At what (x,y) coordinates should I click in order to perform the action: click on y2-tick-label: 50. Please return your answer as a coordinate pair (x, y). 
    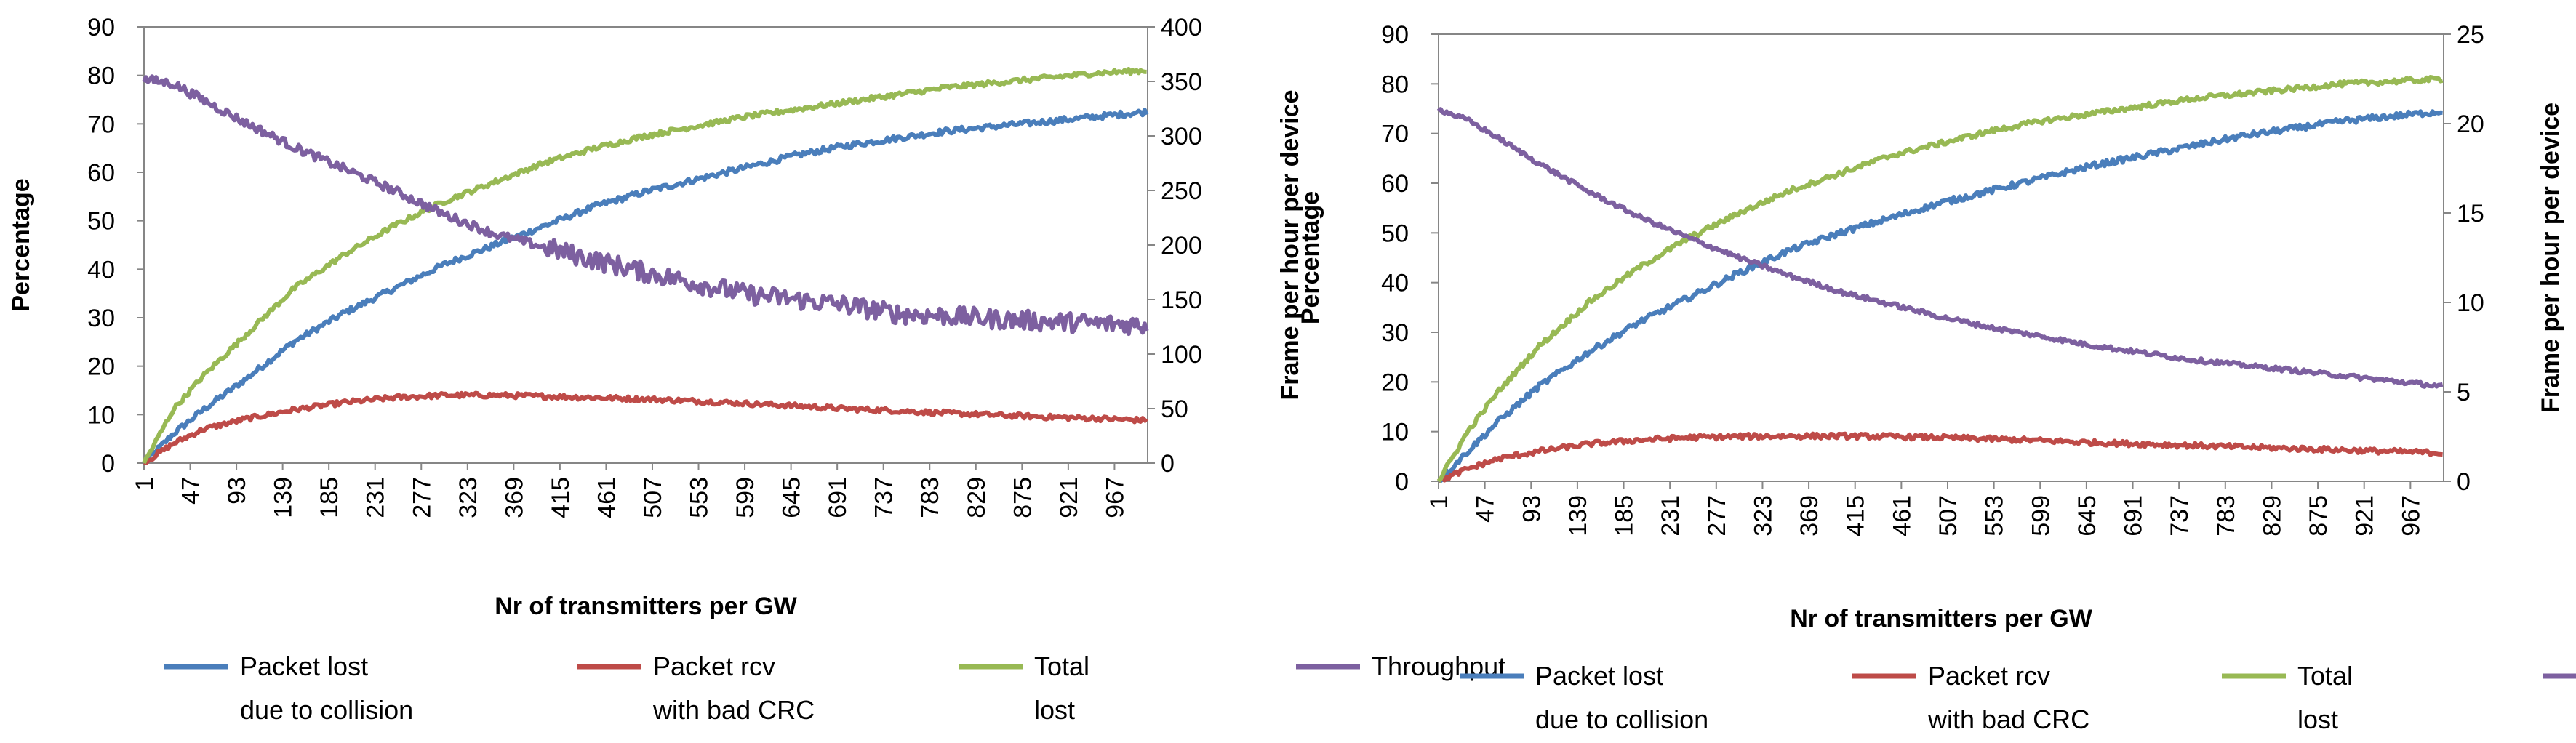
    Looking at the image, I should click on (1174, 409).